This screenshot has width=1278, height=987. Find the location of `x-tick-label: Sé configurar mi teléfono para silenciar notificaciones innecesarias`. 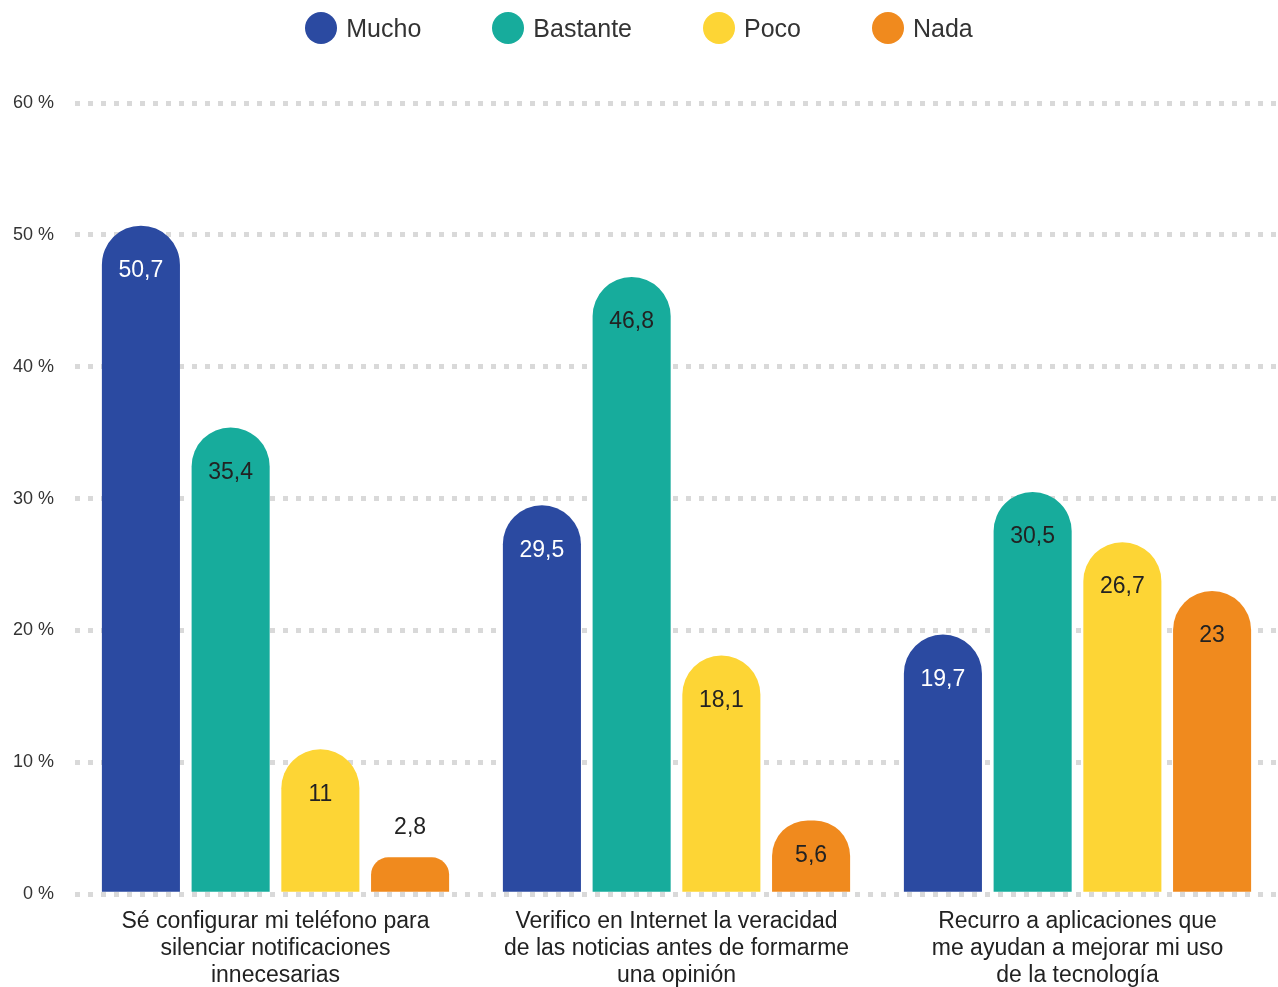

x-tick-label: Sé configurar mi teléfono para silenciar notificaciones innecesarias is located at coordinates (275, 947).